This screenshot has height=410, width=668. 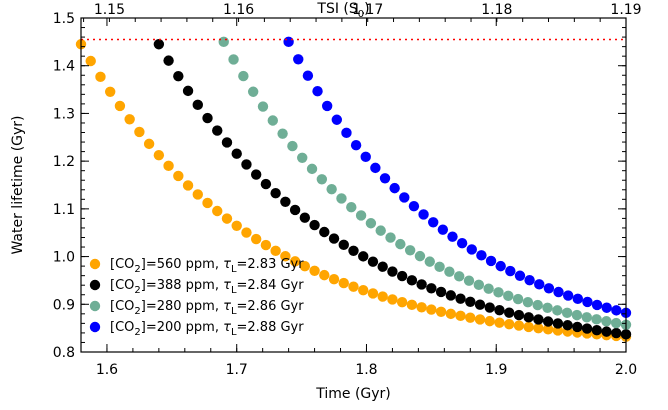 I want to click on legend-label-part: τ, so click(x=227, y=327).